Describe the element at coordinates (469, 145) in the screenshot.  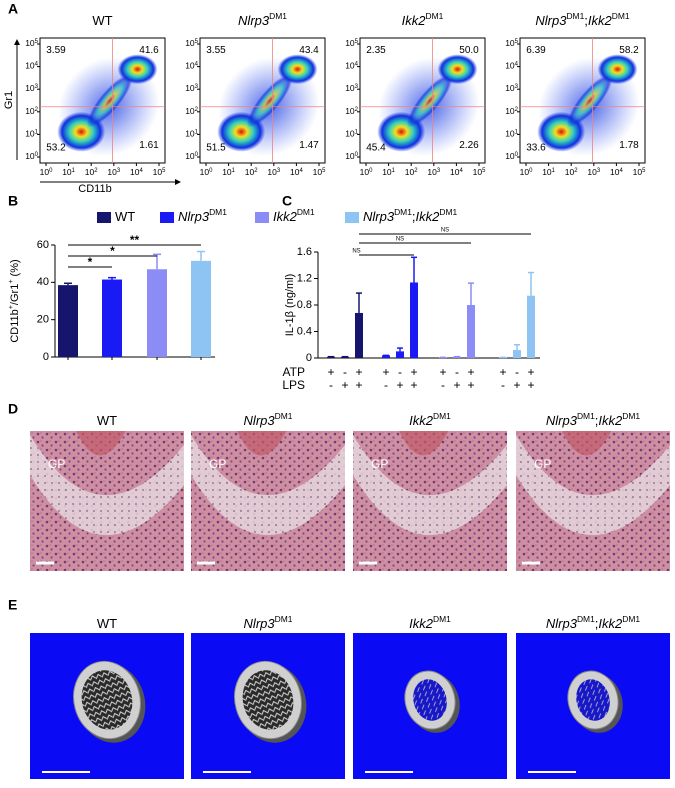
I see `quadrant-value: 2.26` at that location.